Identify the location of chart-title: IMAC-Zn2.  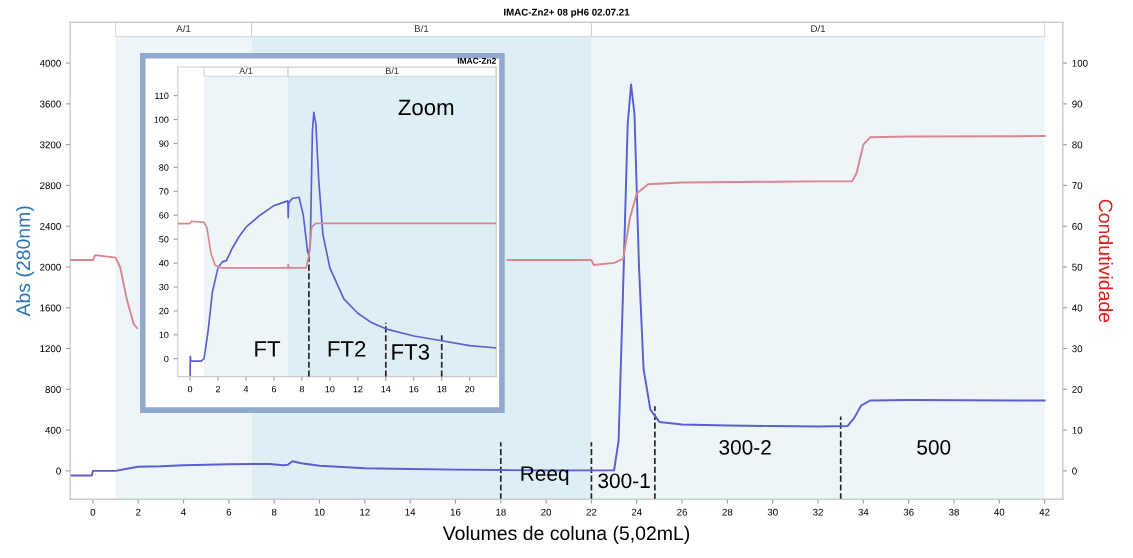
(476, 60).